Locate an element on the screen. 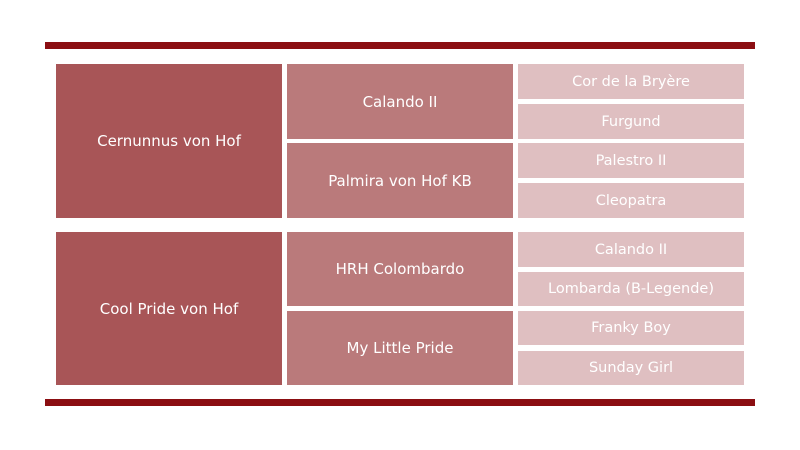 This screenshot has height=450, width=800. ancestor-name: Palestro II is located at coordinates (631, 160).